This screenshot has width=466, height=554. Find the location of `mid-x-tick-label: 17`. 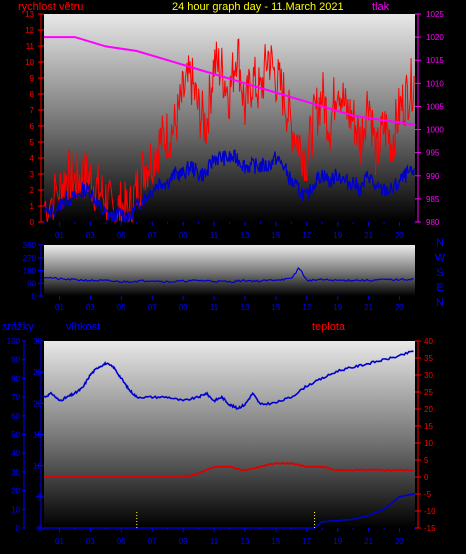

mid-x-tick-label: 17 is located at coordinates (306, 307).